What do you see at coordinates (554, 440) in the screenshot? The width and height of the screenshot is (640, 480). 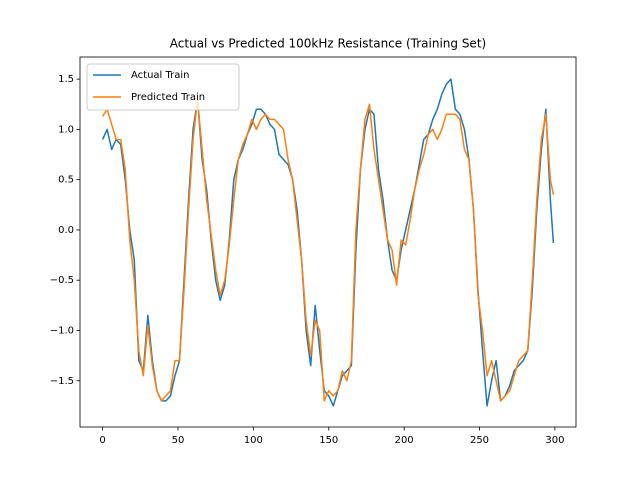 I see `x-tick-label: 300` at bounding box center [554, 440].